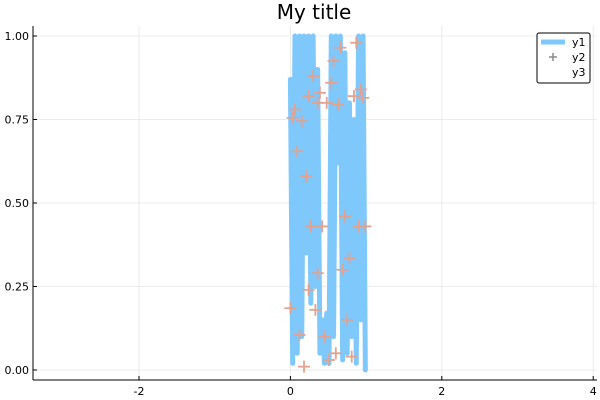 The width and height of the screenshot is (600, 400). Describe the element at coordinates (579, 42) in the screenshot. I see `legend-label-y1: y1` at that location.